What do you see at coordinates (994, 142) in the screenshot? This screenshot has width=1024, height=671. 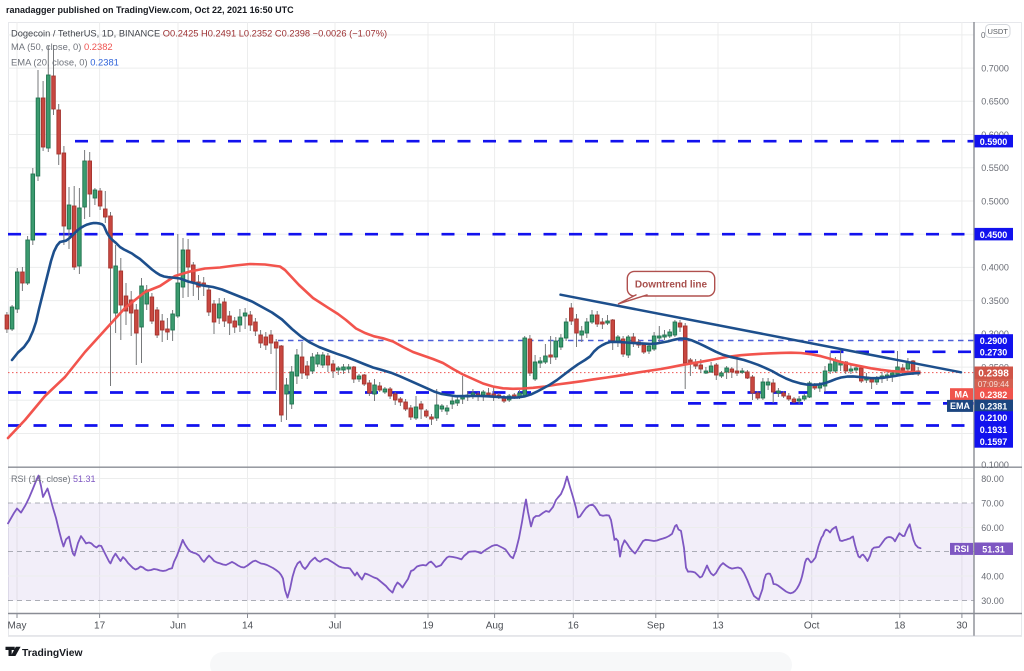 I see `svg-text: 0.5900` at bounding box center [994, 142].